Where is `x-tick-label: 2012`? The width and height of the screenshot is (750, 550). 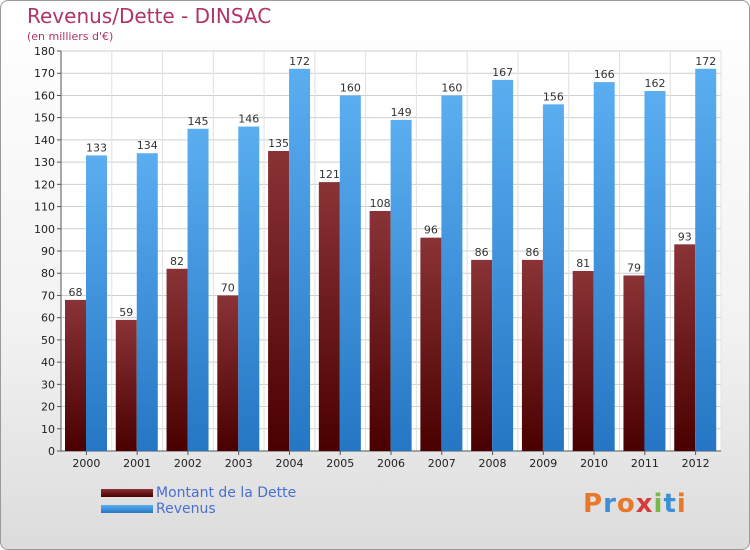
x-tick-label: 2012 is located at coordinates (696, 463).